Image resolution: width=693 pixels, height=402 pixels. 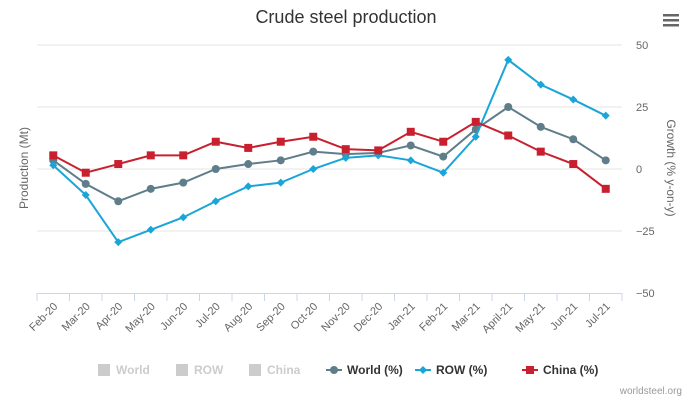 What do you see at coordinates (336, 318) in the screenshot?
I see `x-tick-label: Nov-20` at bounding box center [336, 318].